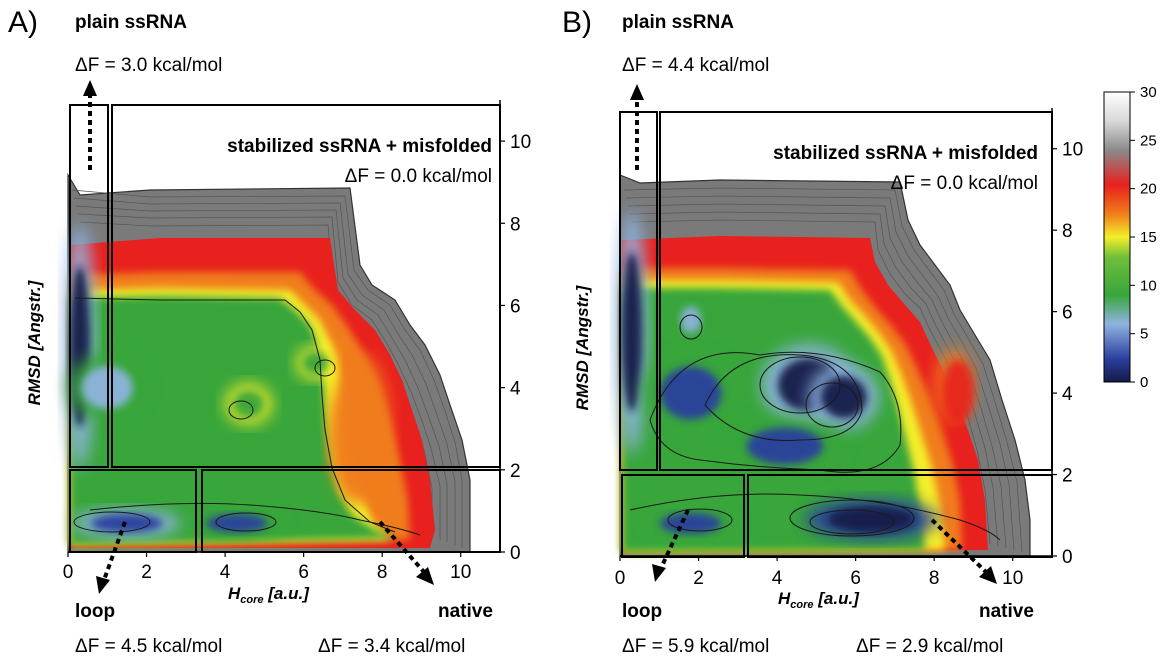 This screenshot has height=659, width=1167. I want to click on panel-a-basin-misfolded-name: stabilized ssRNA + misfolded, so click(359, 146).